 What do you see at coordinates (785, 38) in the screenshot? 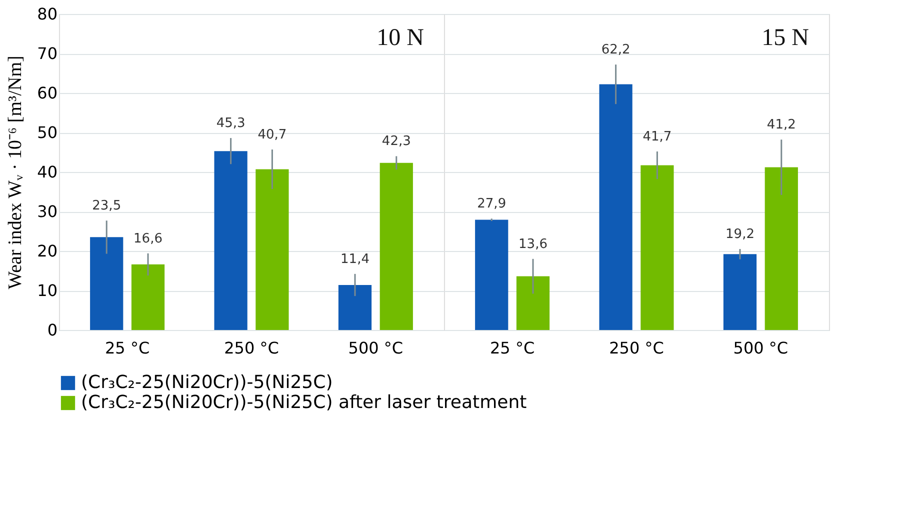
I see `annotation: 15 N` at bounding box center [785, 38].